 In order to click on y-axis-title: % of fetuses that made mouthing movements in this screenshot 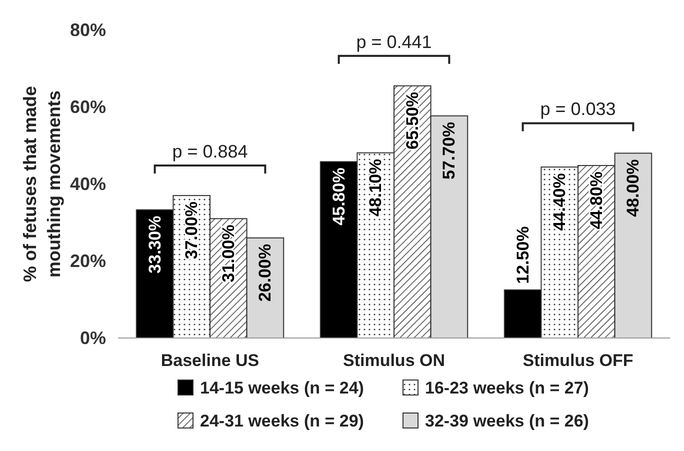, I will do `click(42, 184)`.